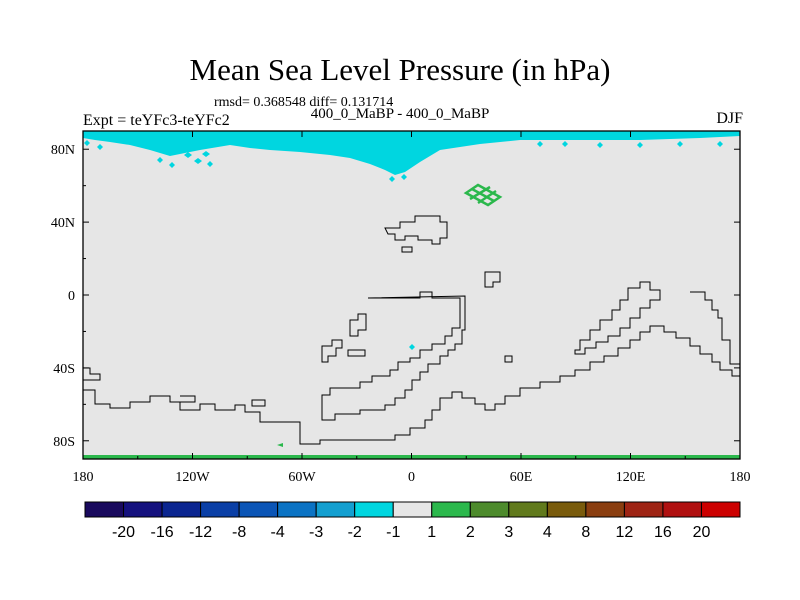 Image resolution: width=800 pixels, height=600 pixels. Describe the element at coordinates (200, 532) in the screenshot. I see `colorbar-label: -12` at that location.